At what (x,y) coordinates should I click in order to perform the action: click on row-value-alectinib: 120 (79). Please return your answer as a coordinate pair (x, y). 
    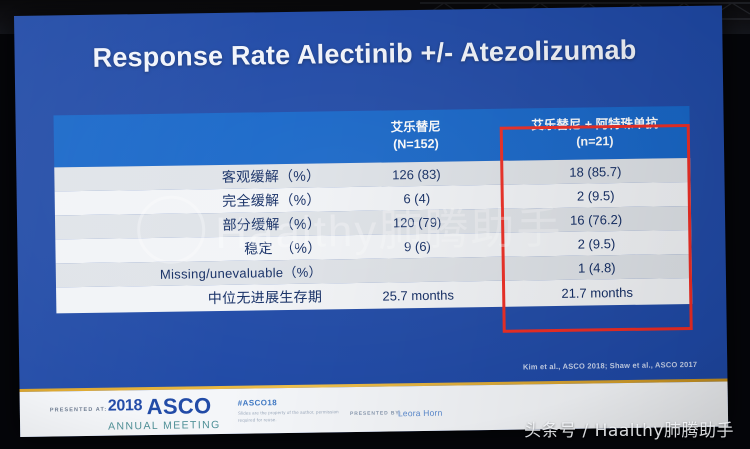
    Looking at the image, I should click on (417, 222).